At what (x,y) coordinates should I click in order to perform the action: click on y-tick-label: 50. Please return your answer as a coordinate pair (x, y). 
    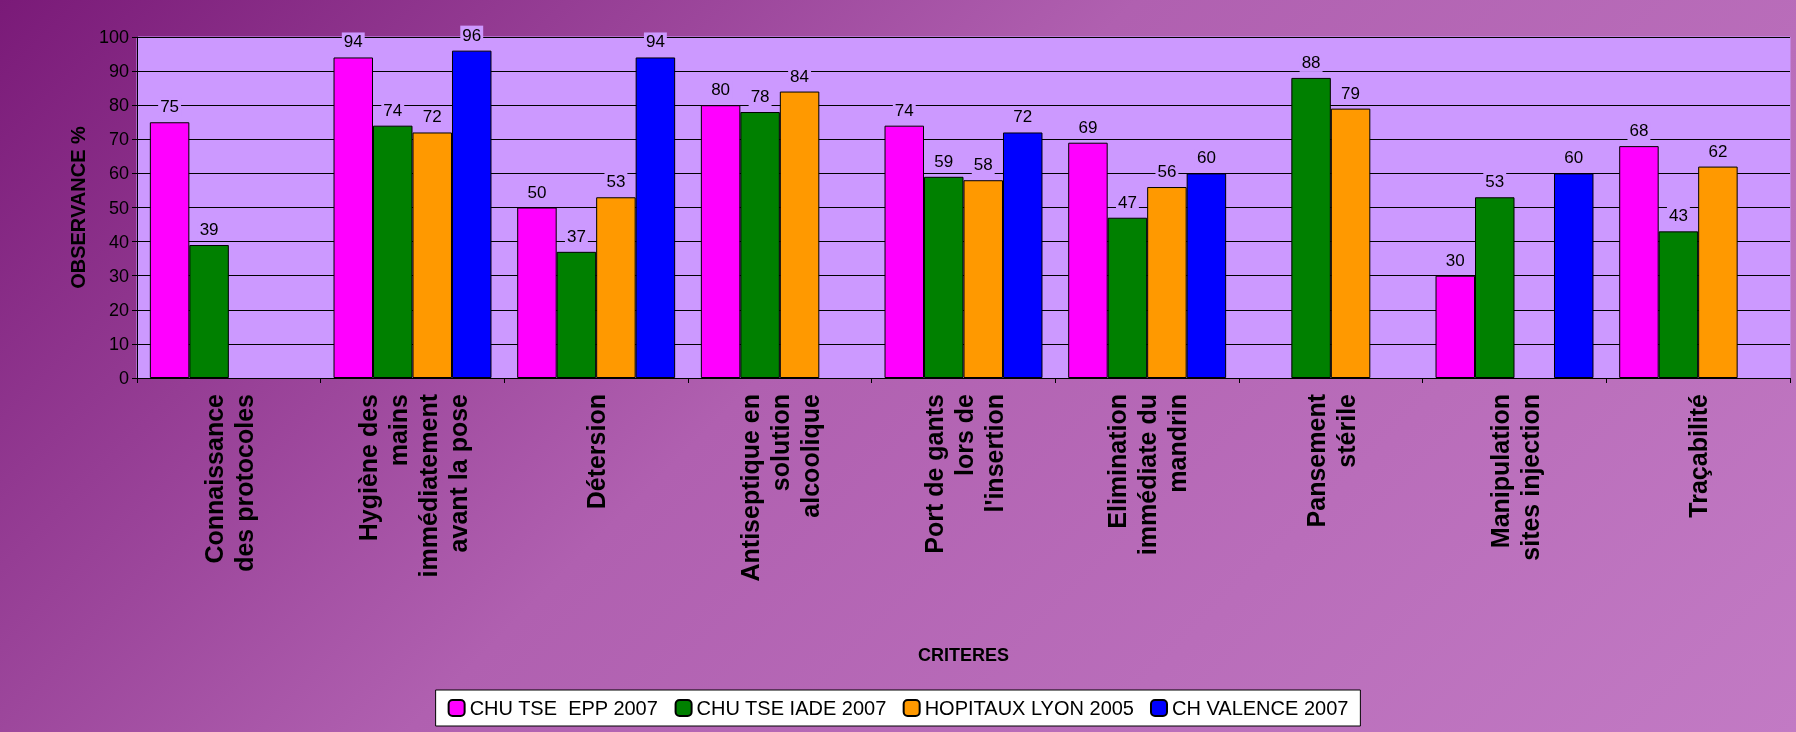
    Looking at the image, I should click on (118, 207).